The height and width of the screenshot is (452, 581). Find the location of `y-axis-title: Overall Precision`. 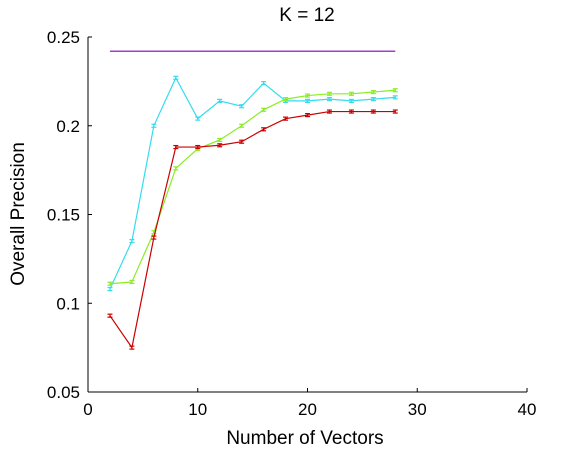

y-axis-title: Overall Precision is located at coordinates (18, 214).